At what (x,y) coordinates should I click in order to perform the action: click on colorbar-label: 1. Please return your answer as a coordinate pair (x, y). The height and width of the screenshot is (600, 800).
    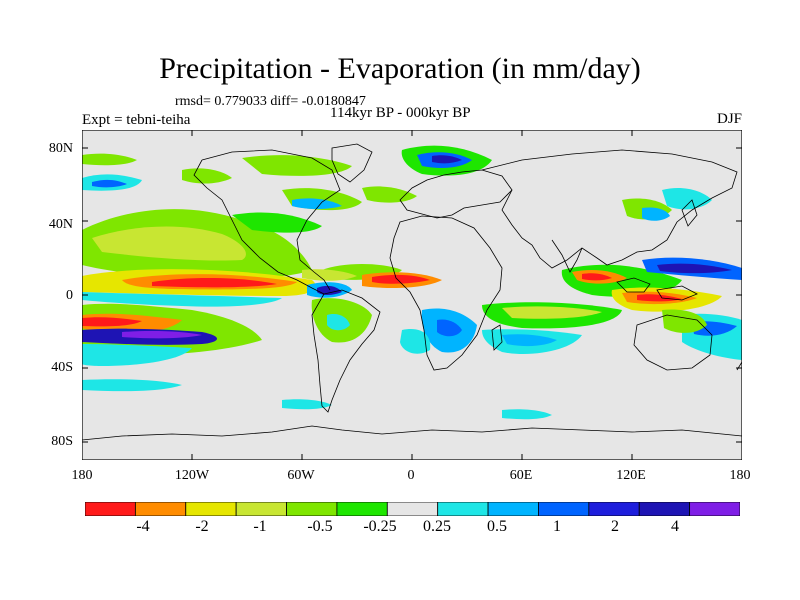
    Looking at the image, I should click on (557, 526).